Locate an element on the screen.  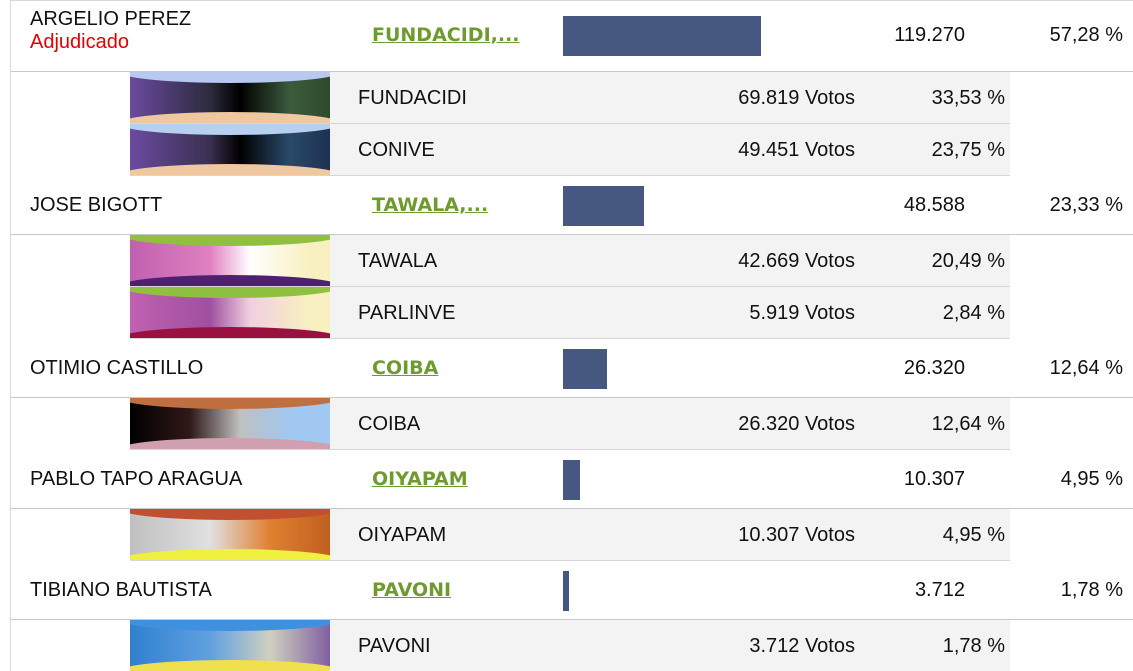
party-name: CONIVE is located at coordinates (396, 150).